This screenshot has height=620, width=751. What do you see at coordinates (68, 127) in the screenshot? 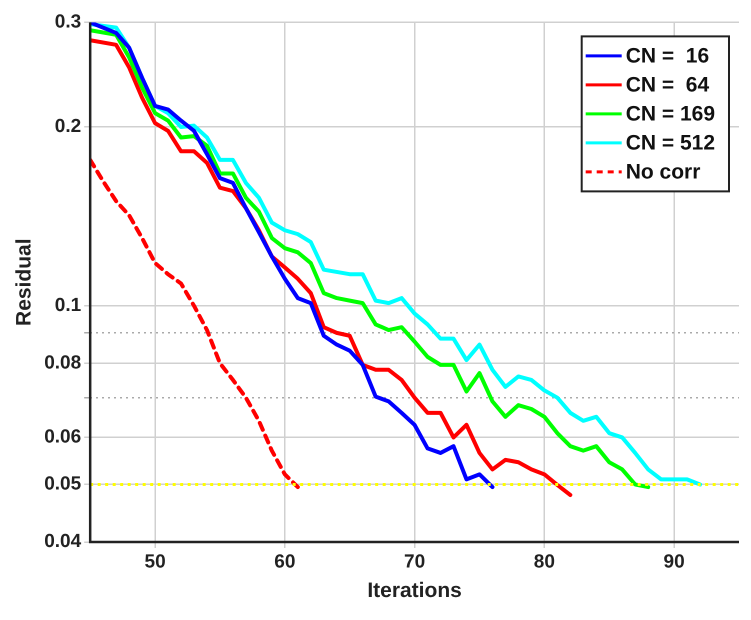
I see `y-tick-label: 0.2` at bounding box center [68, 127].